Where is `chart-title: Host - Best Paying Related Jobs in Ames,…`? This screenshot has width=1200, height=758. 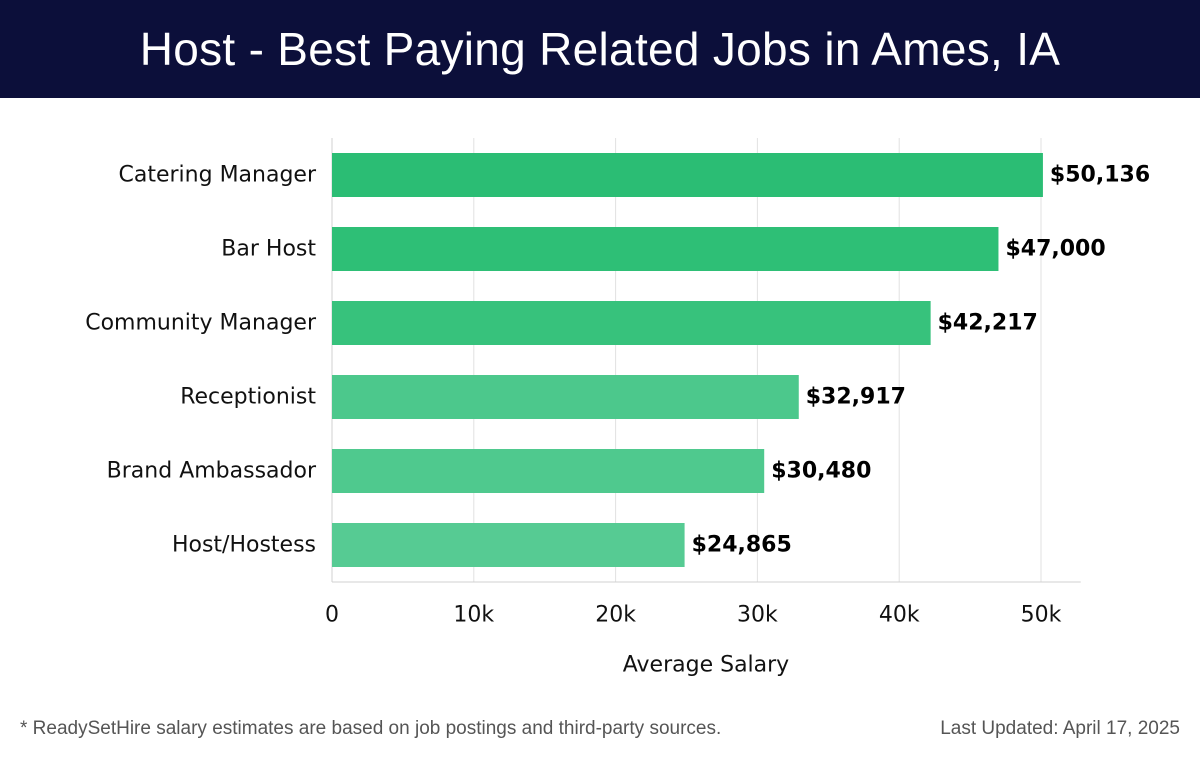
chart-title: Host - Best Paying Related Jobs in Ames,… is located at coordinates (600, 49).